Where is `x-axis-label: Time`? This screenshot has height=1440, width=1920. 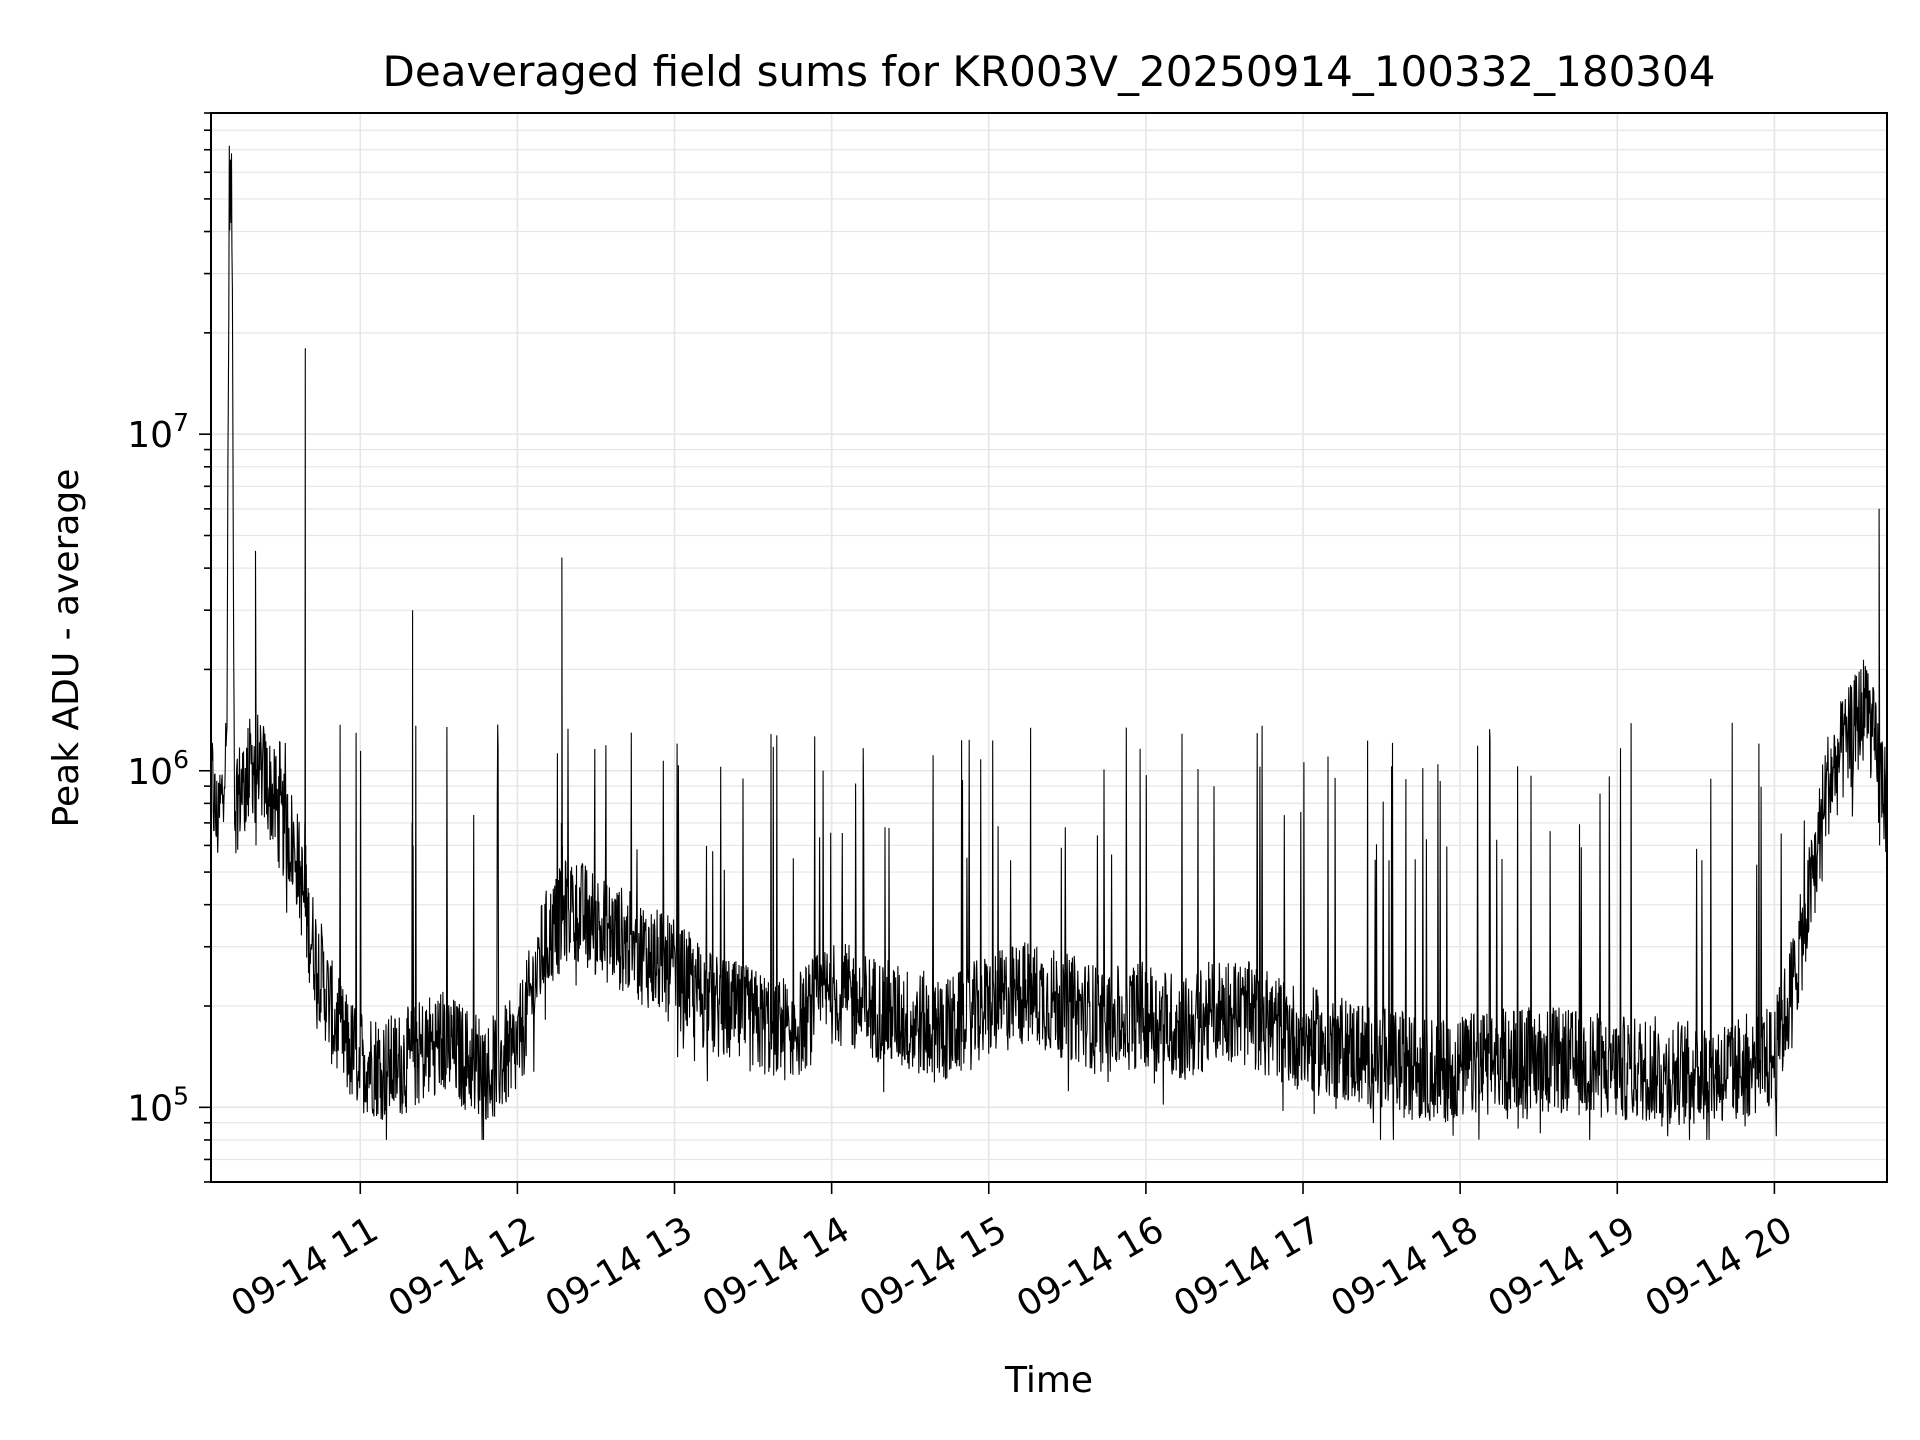 x-axis-label: Time is located at coordinates (1048, 1380).